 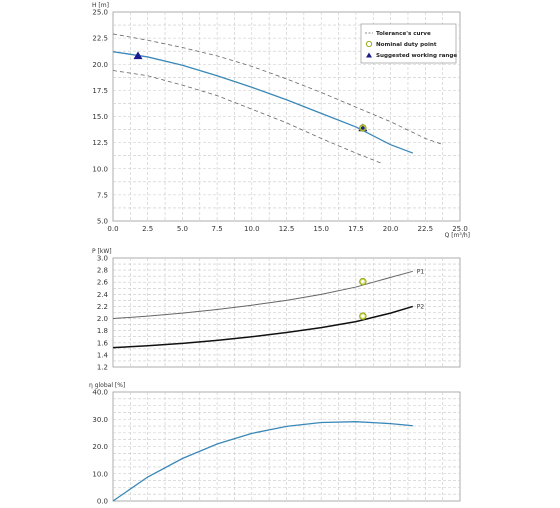 I want to click on x-tick-label: 10.0, so click(x=252, y=229).